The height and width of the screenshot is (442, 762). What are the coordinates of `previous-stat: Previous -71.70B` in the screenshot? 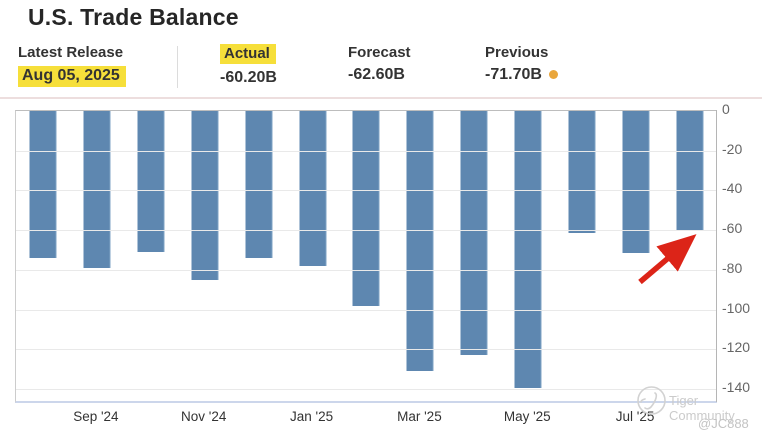 It's located at (521, 64).